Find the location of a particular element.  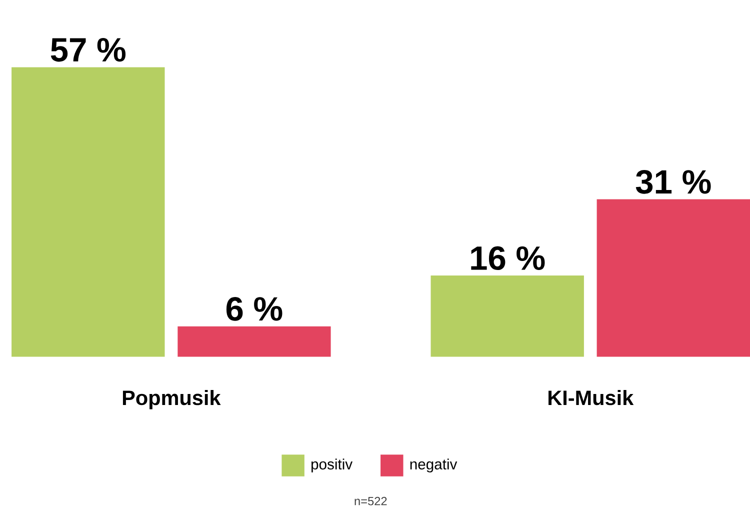

data-label: 31 % is located at coordinates (673, 182).